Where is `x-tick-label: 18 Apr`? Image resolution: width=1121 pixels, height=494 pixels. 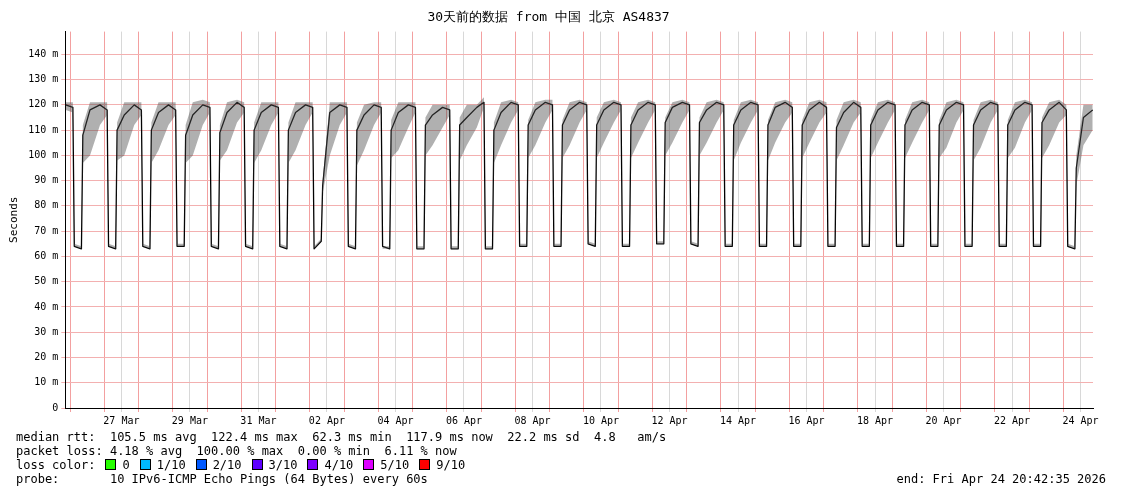 x-tick-label: 18 Apr is located at coordinates (875, 420).